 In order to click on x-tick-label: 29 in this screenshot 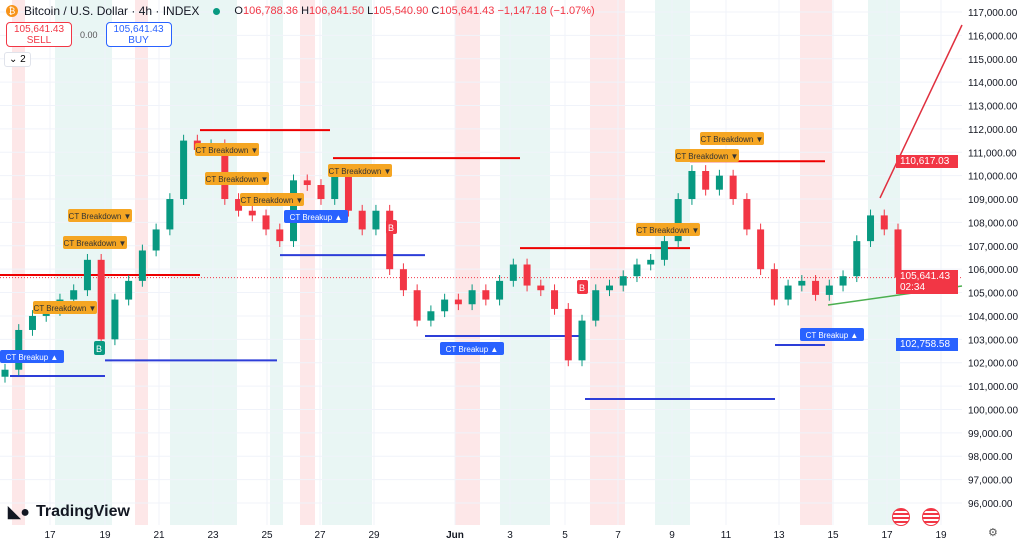, I will do `click(374, 535)`.